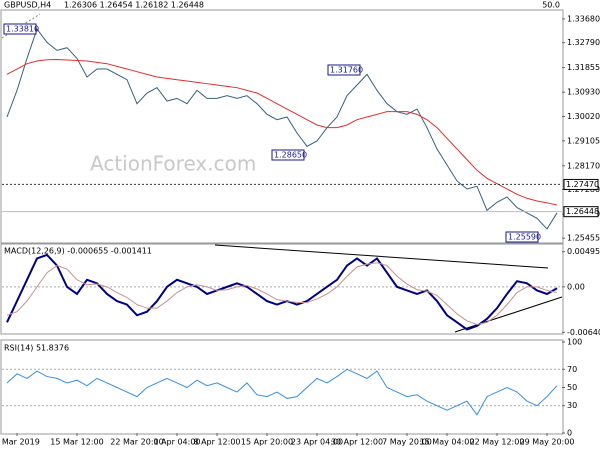 The image size is (600, 450). I want to click on y-tick-label: 1.29105, so click(583, 140).